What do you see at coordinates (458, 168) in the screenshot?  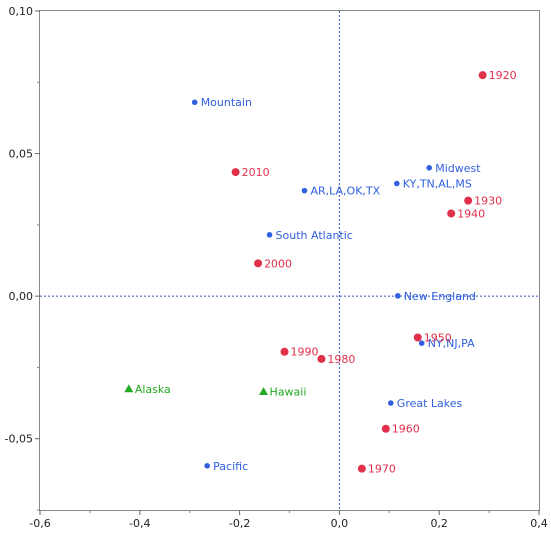 I see `point-label-midwest: Midwest` at bounding box center [458, 168].